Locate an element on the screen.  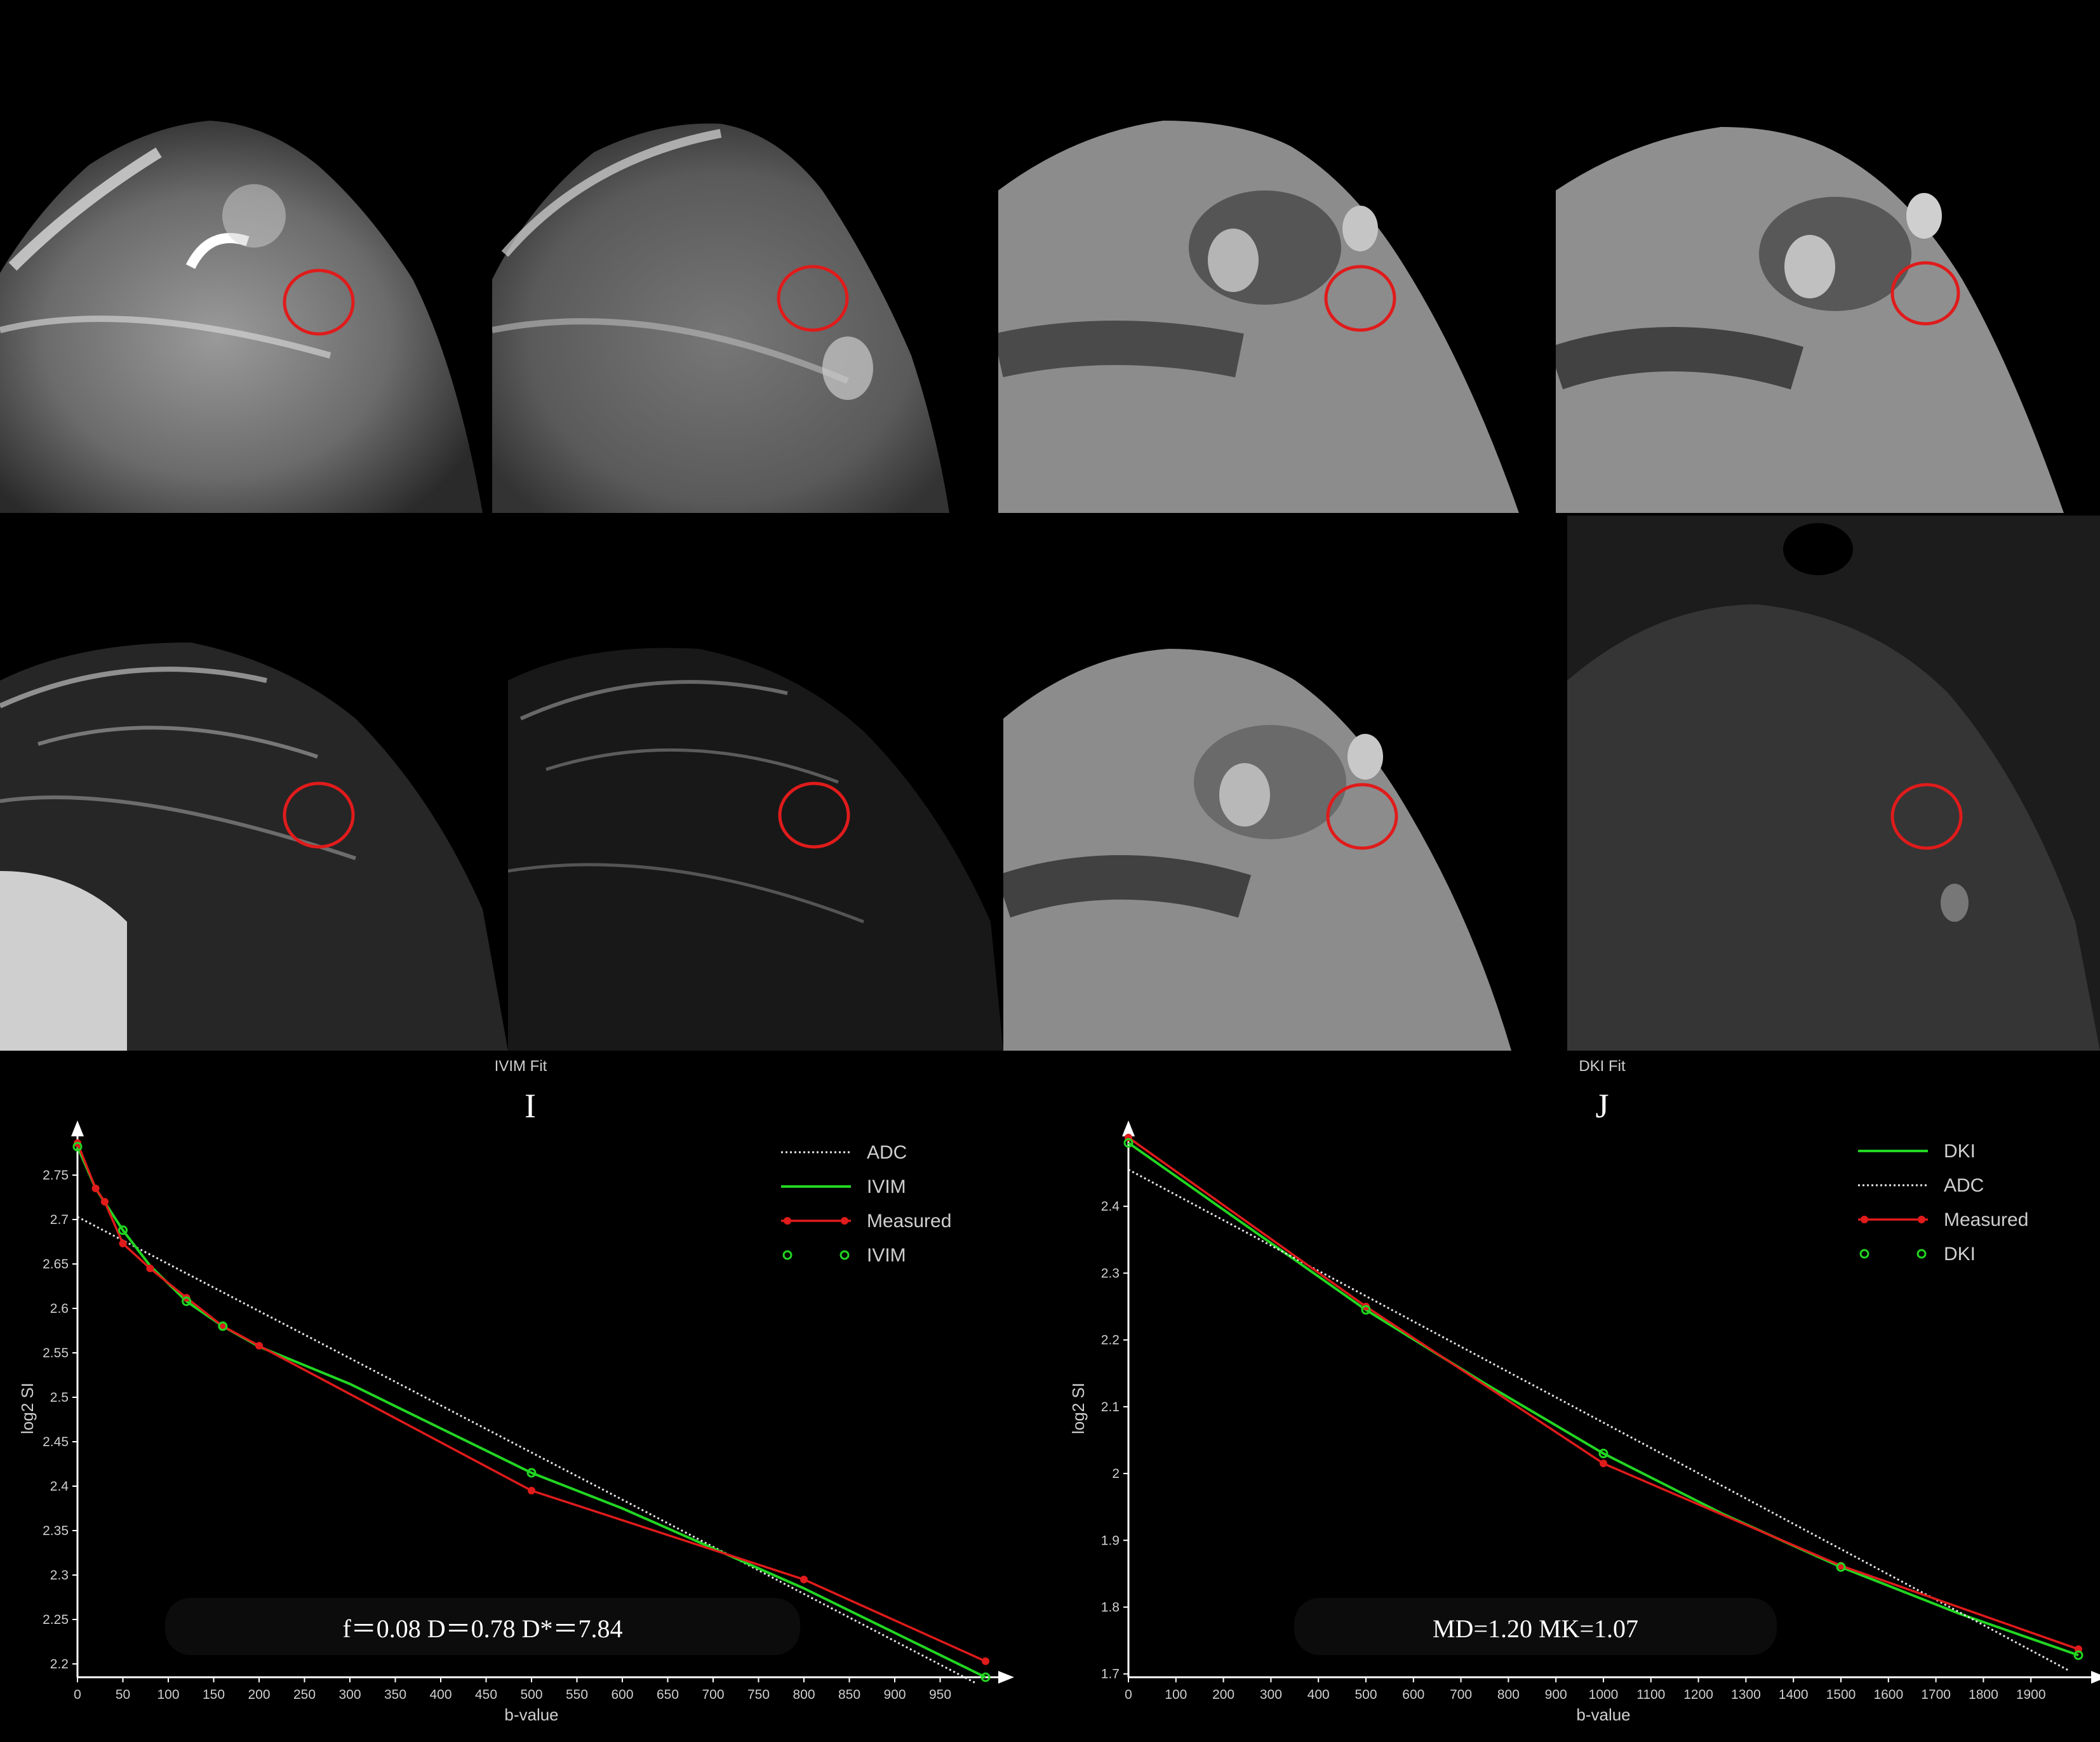
panel-g-scan is located at coordinates (1257, 850).